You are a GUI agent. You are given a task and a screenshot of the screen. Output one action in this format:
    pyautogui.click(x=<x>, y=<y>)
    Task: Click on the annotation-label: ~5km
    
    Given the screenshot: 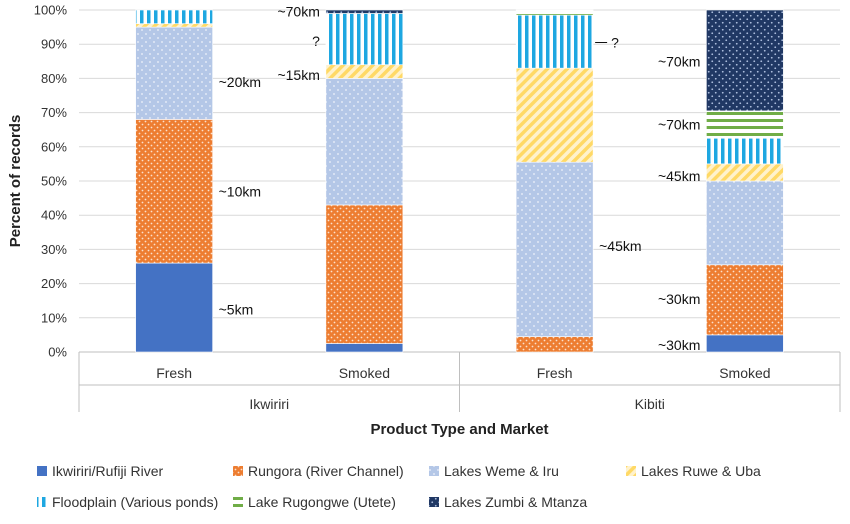 What is the action you would take?
    pyautogui.click(x=236, y=309)
    